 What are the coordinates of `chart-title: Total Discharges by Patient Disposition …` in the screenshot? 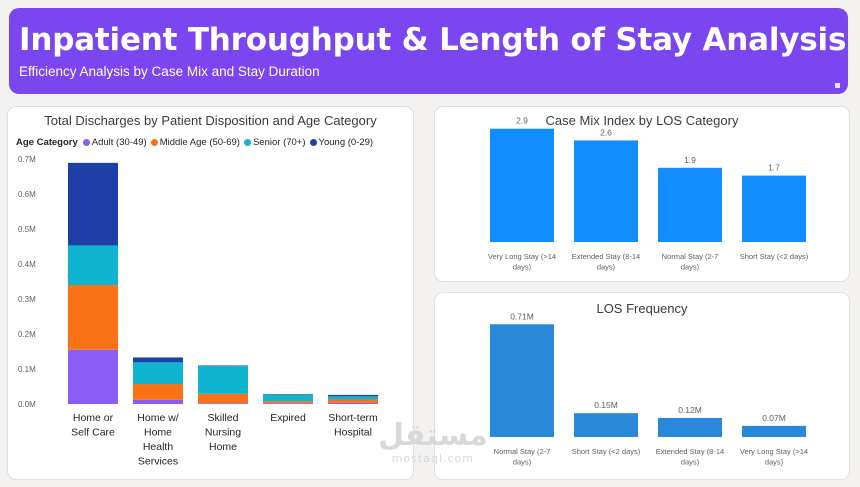 It's located at (210, 120).